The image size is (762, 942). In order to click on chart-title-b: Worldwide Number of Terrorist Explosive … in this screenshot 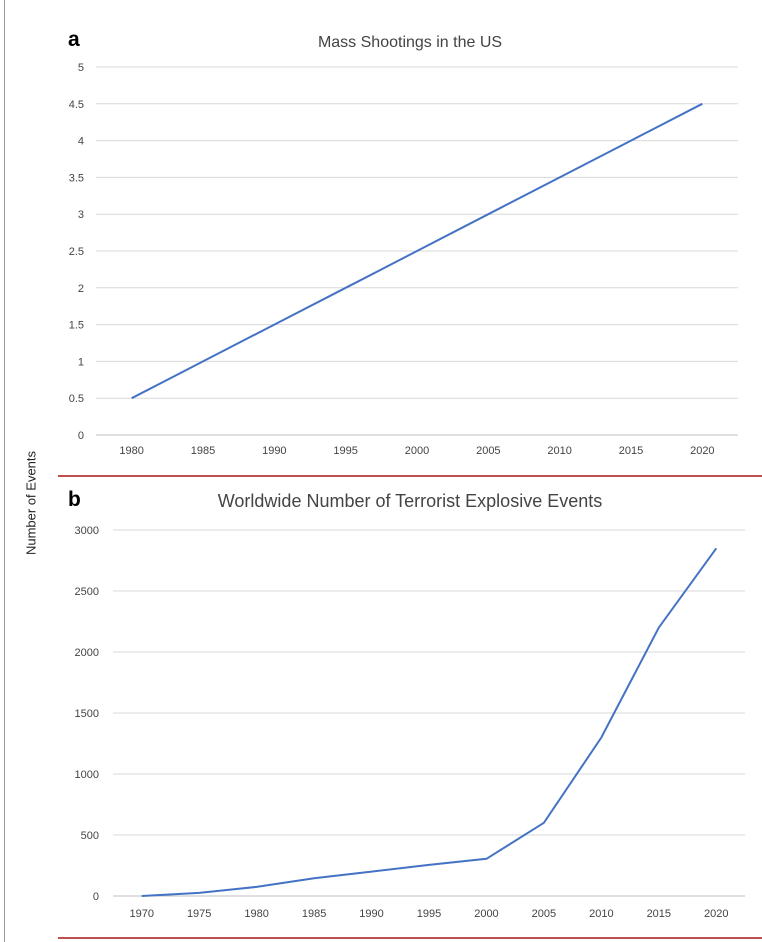, I will do `click(410, 501)`.